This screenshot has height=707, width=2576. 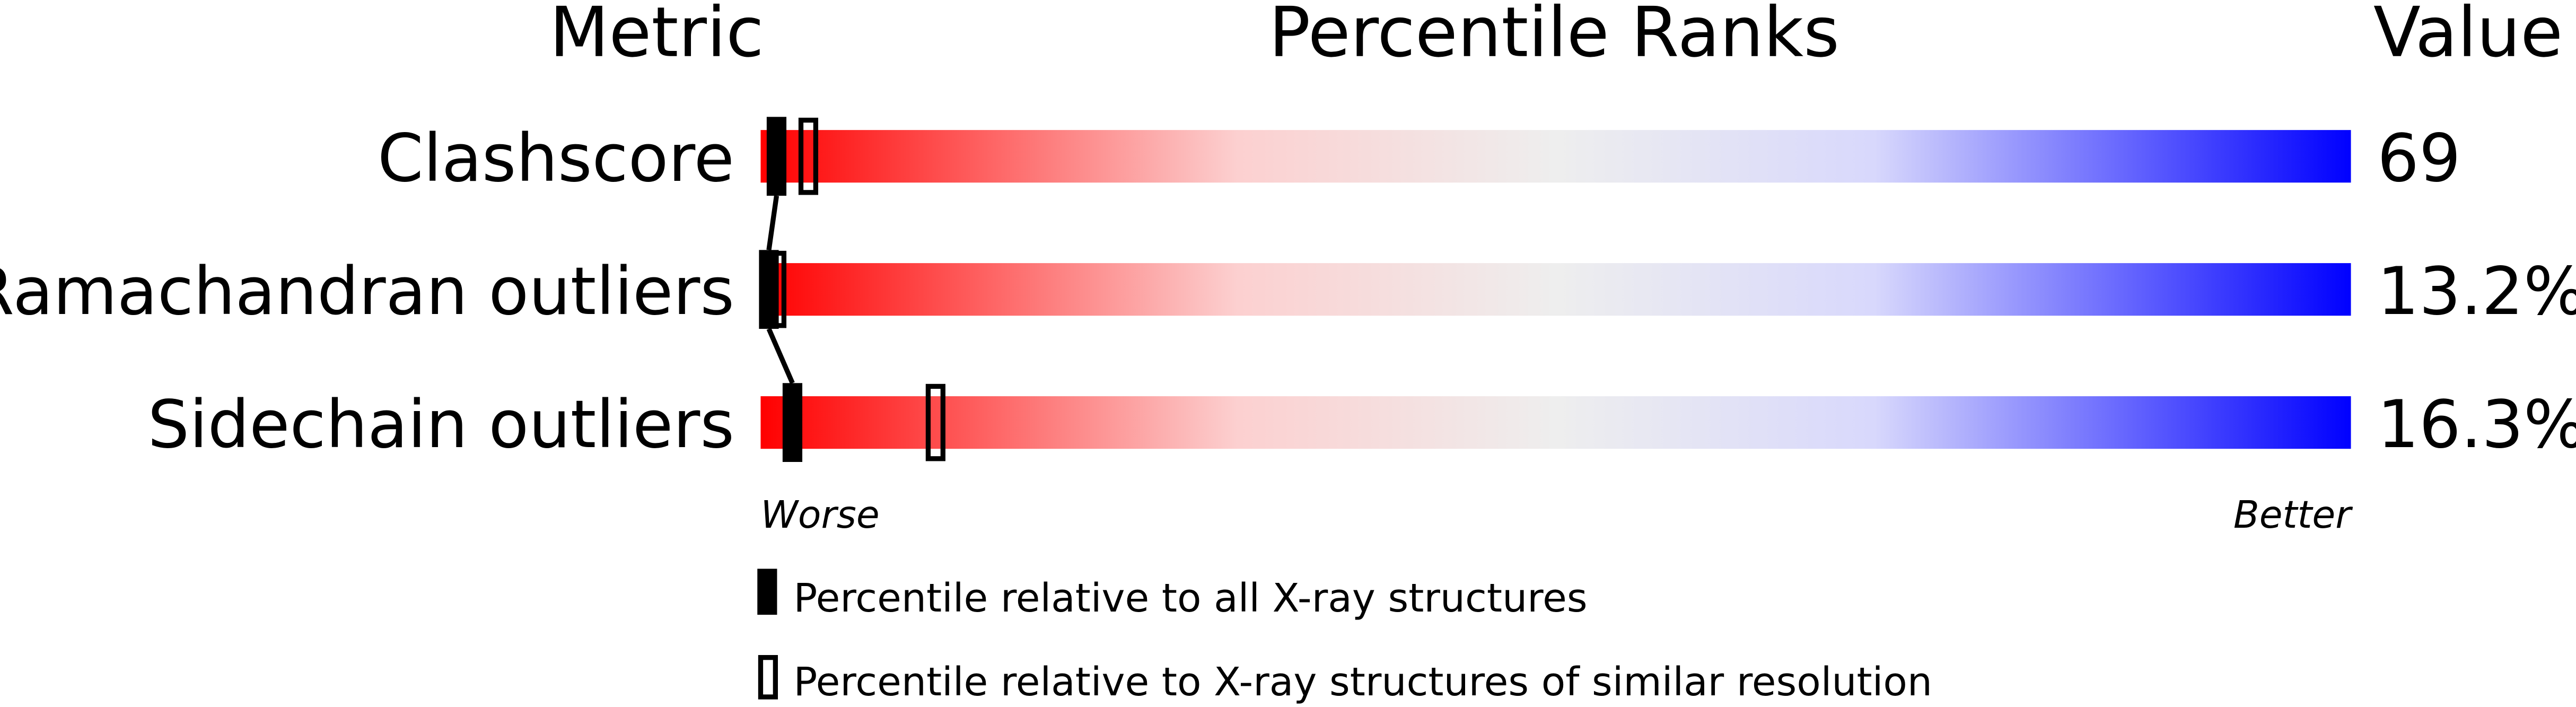 I want to click on axis-better-label: Better, so click(x=2293, y=515).